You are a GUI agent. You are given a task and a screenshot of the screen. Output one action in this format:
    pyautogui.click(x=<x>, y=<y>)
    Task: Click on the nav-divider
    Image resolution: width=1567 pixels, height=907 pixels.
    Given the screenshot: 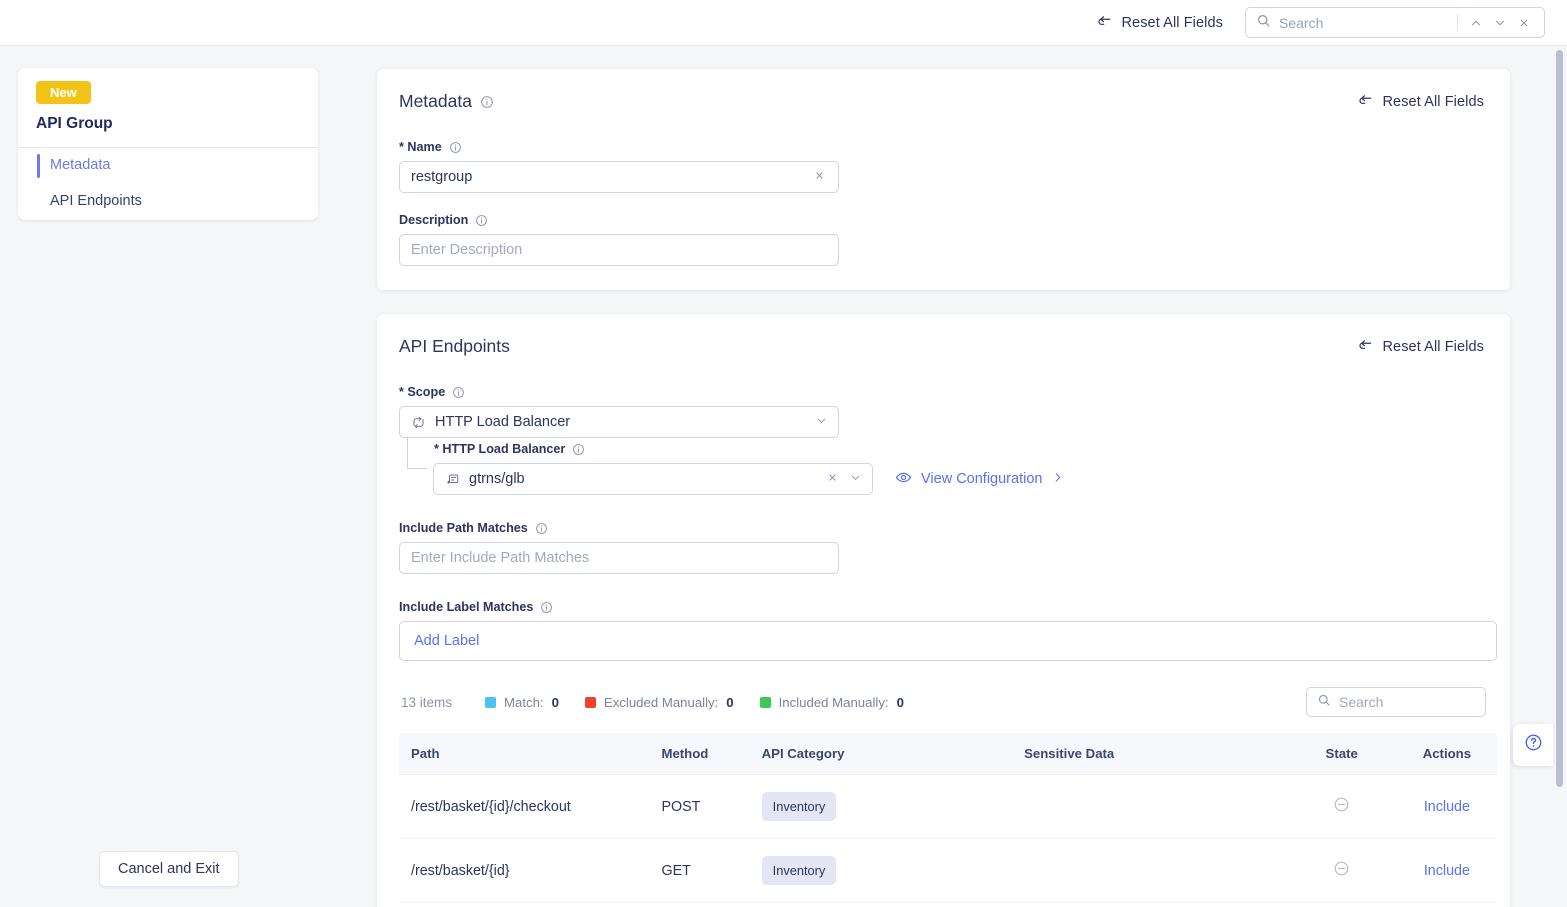 What is the action you would take?
    pyautogui.click(x=168, y=147)
    